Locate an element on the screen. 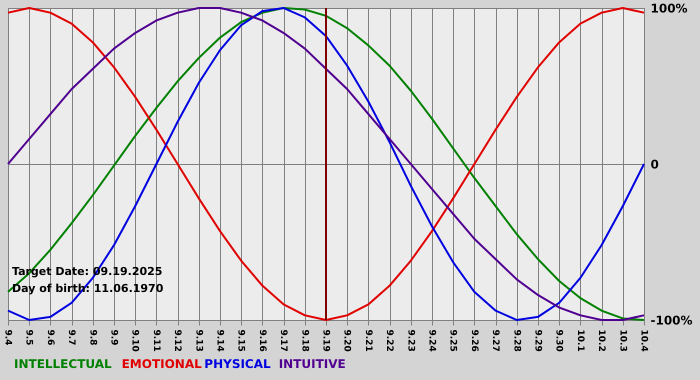 The image size is (700, 380). x-tick-label: 9.15 is located at coordinates (241, 341).